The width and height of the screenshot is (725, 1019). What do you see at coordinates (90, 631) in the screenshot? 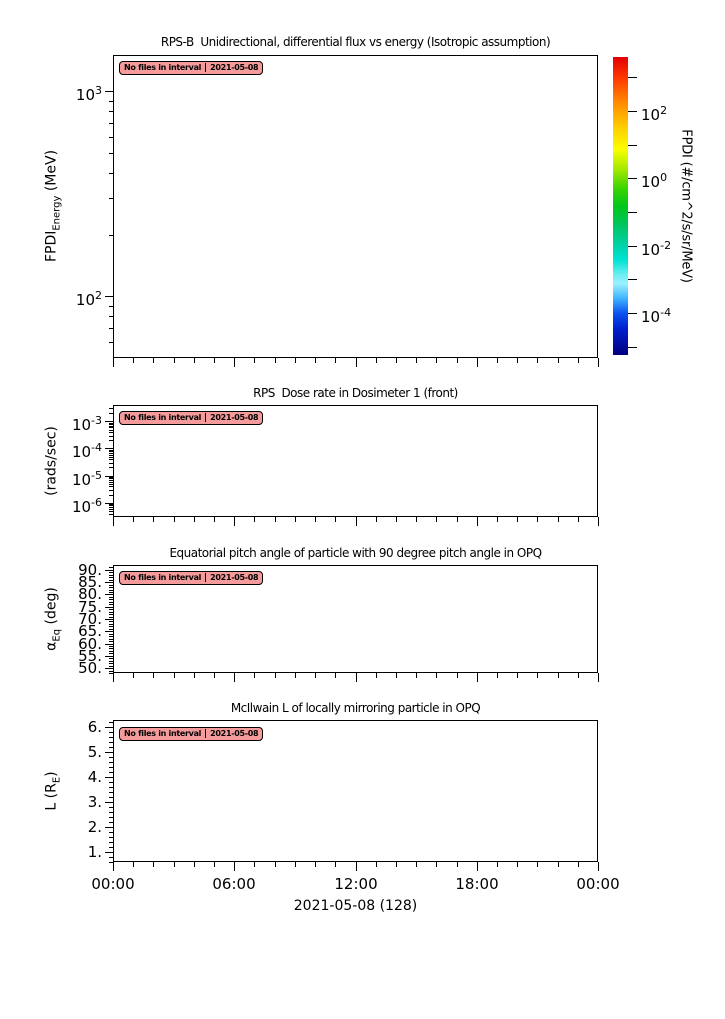
I see `y-tick-label: 65.` at bounding box center [90, 631].